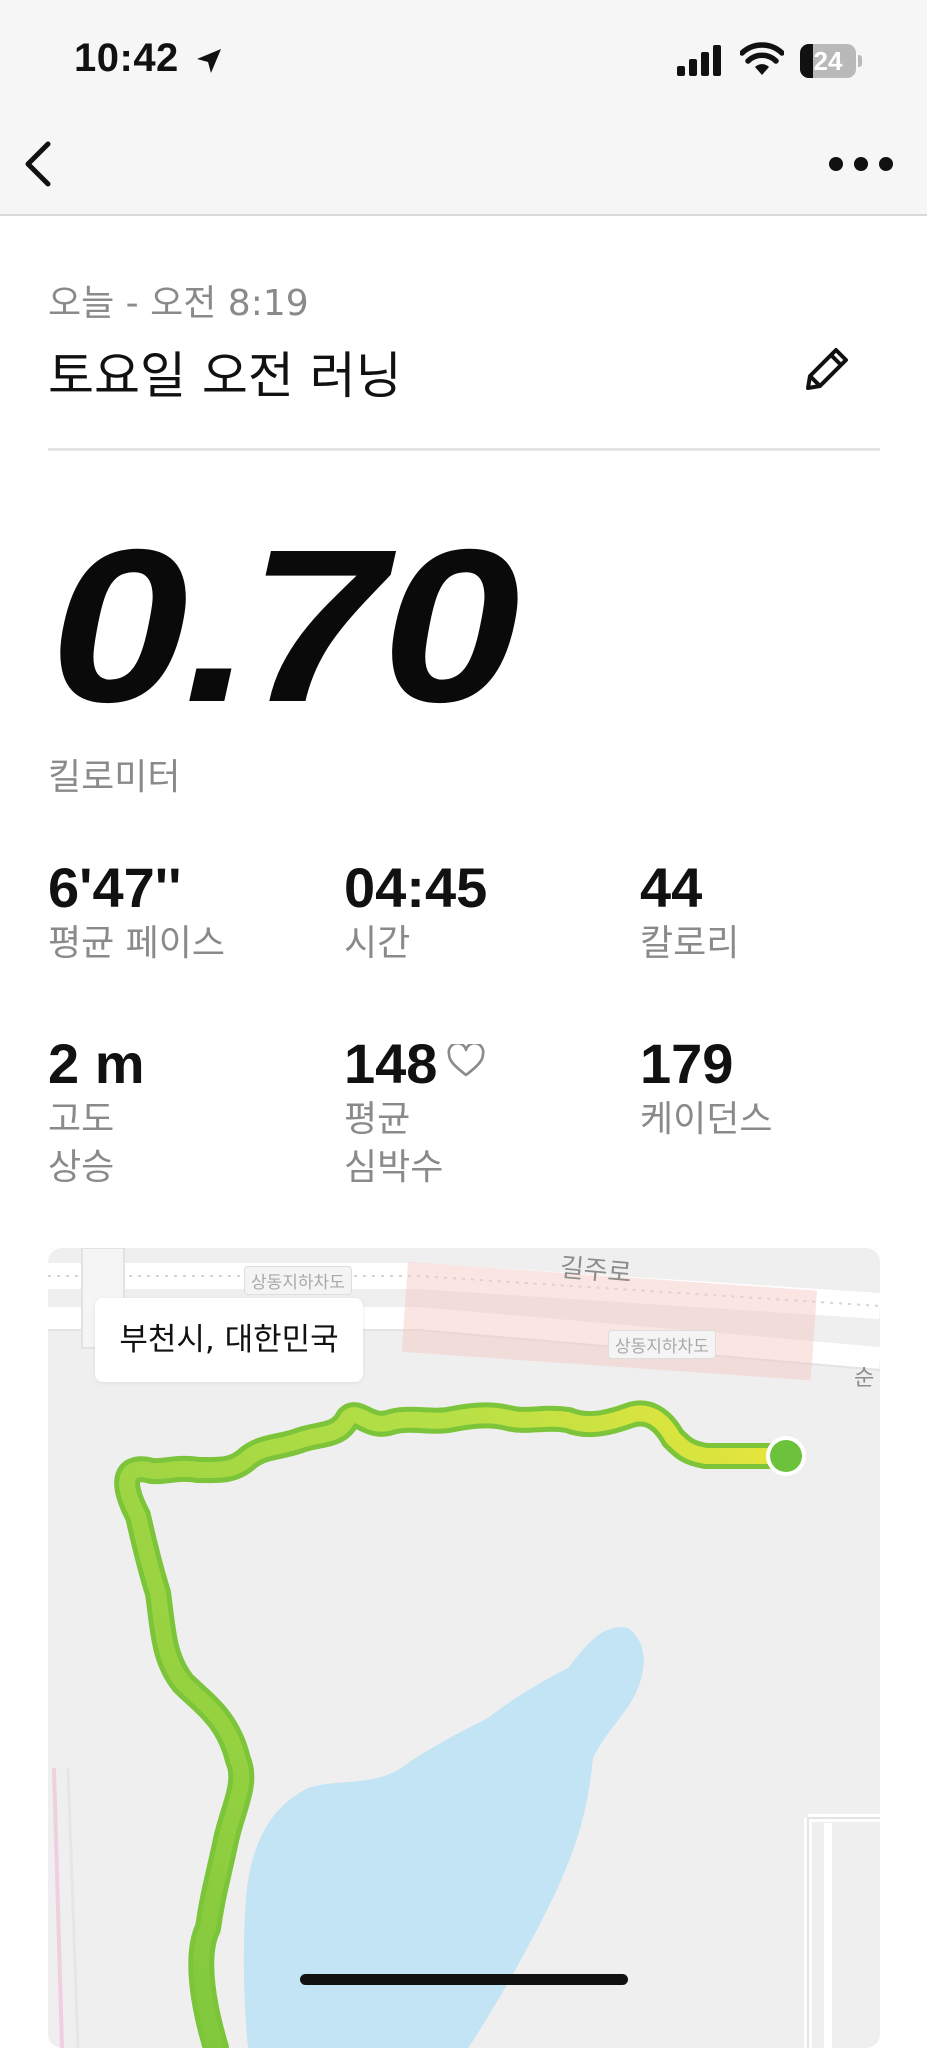 The width and height of the screenshot is (927, 2048). Describe the element at coordinates (671, 887) in the screenshot. I see `stat-calories-value: 44` at that location.